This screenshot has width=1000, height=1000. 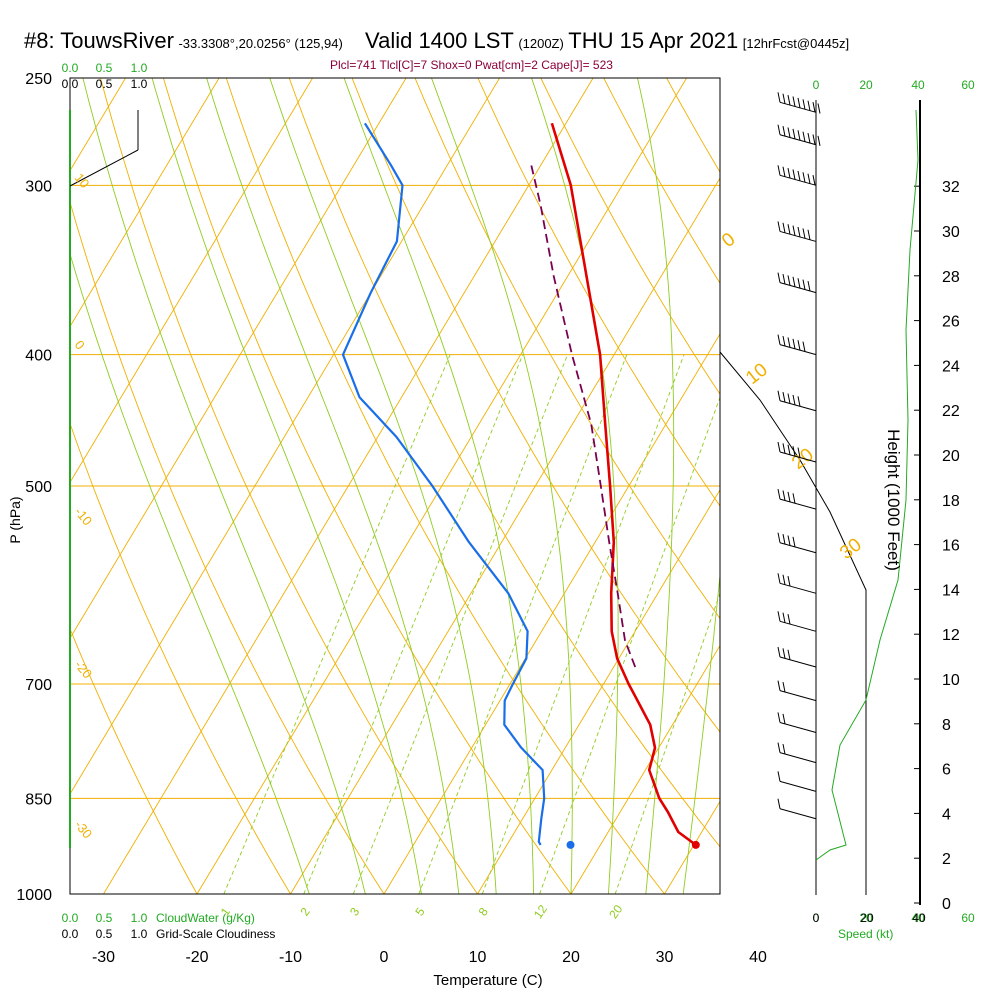 What do you see at coordinates (104, 68) in the screenshot?
I see `cloud-water-tick-top: 0.5` at bounding box center [104, 68].